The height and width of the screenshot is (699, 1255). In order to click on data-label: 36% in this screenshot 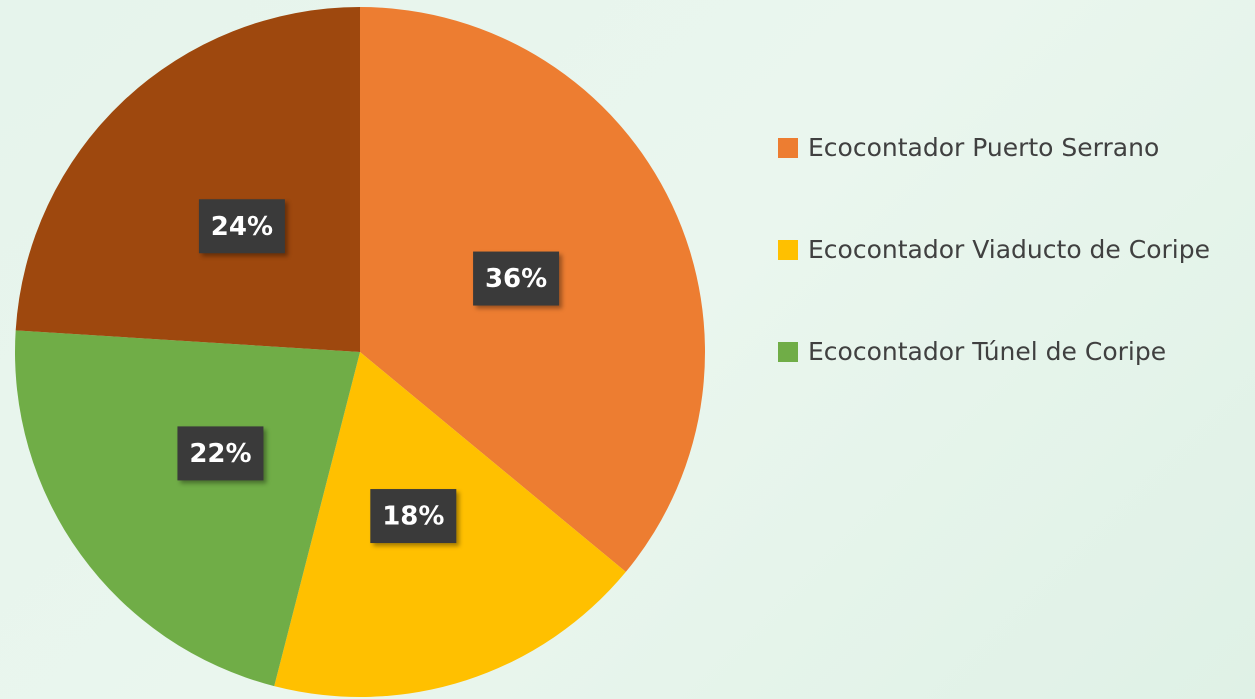, I will do `click(516, 278)`.